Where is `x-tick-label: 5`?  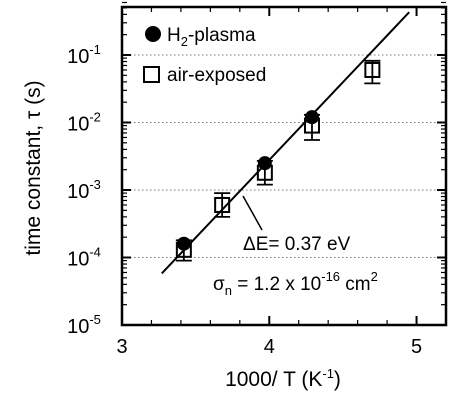
x-tick-label: 5 is located at coordinates (416, 347).